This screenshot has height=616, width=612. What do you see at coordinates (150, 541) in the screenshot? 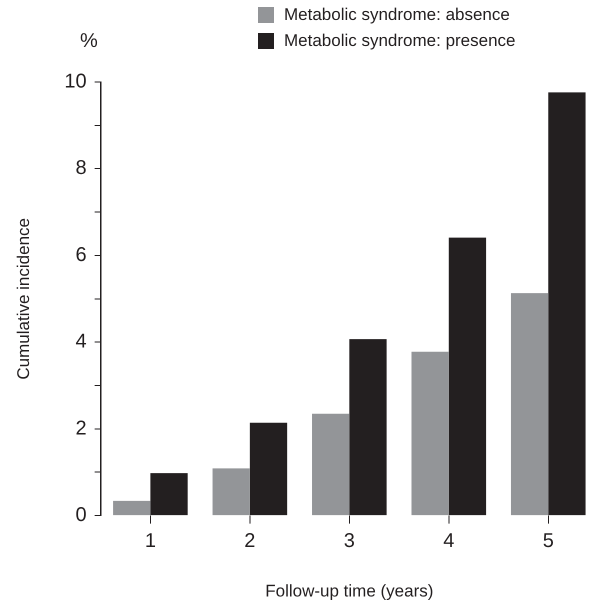
I see `x-tick-label: 1` at bounding box center [150, 541].